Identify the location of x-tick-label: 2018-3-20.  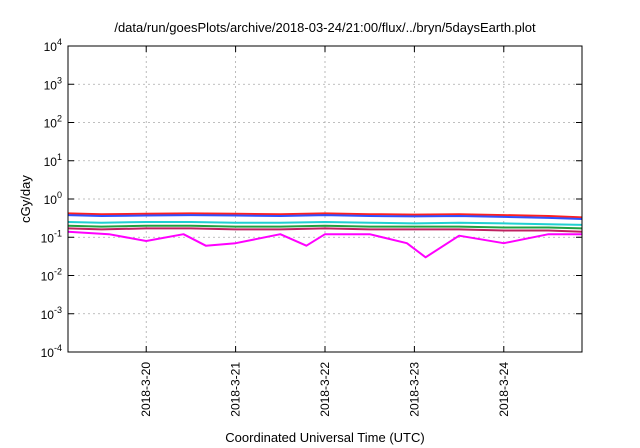
(146, 389).